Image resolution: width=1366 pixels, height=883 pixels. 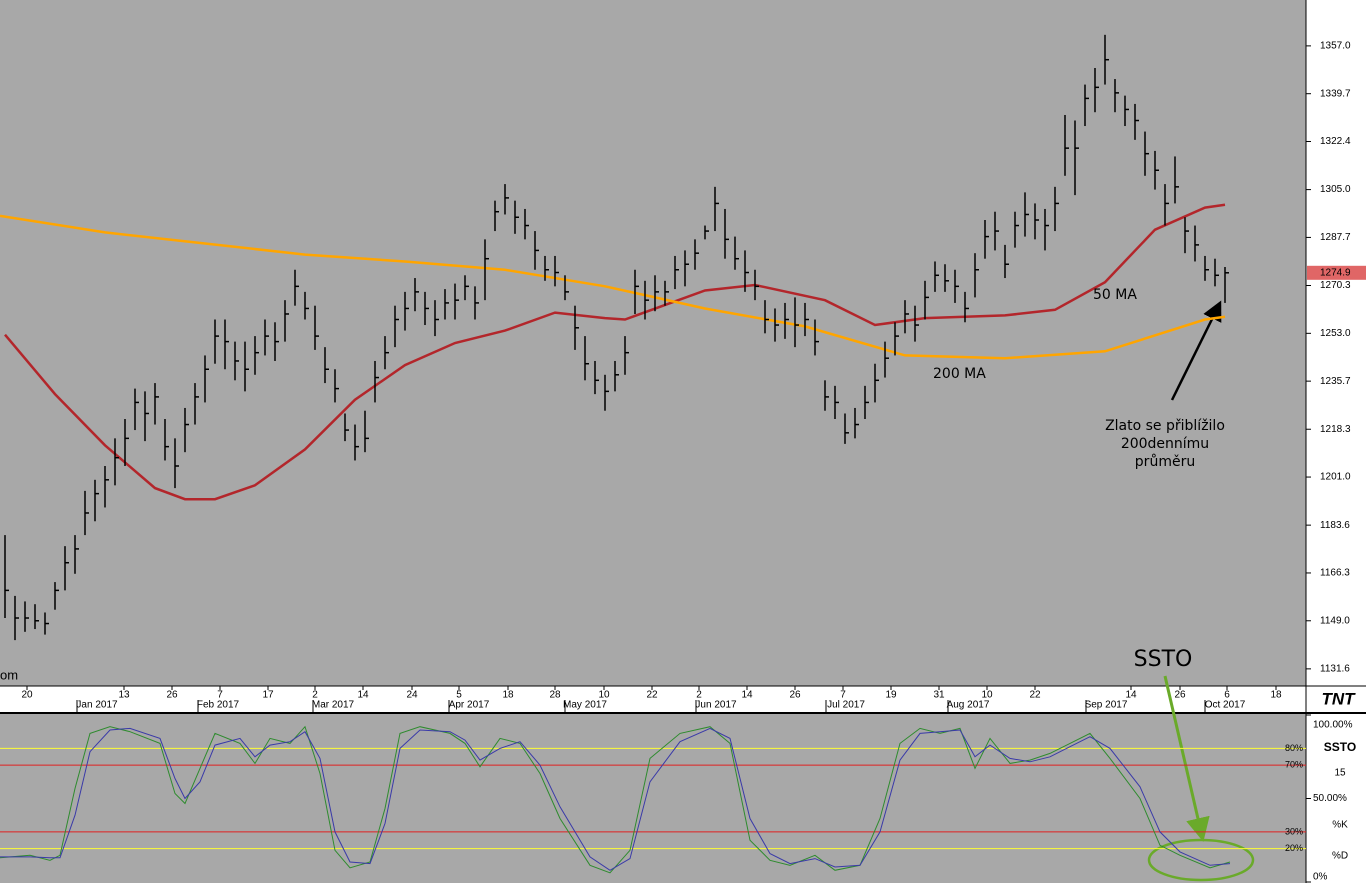 What do you see at coordinates (1335, 285) in the screenshot?
I see `y-tick-label: 1270.3` at bounding box center [1335, 285].